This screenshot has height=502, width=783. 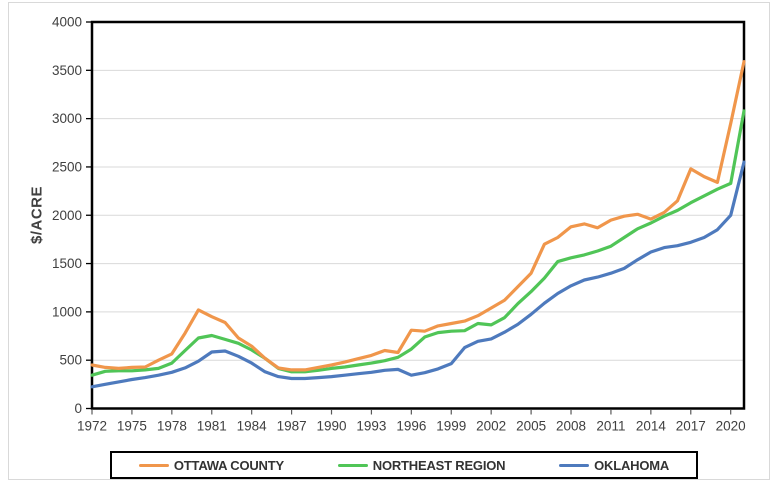 What do you see at coordinates (352, 465) in the screenshot?
I see `legend-swatch-northeast-region` at bounding box center [352, 465].